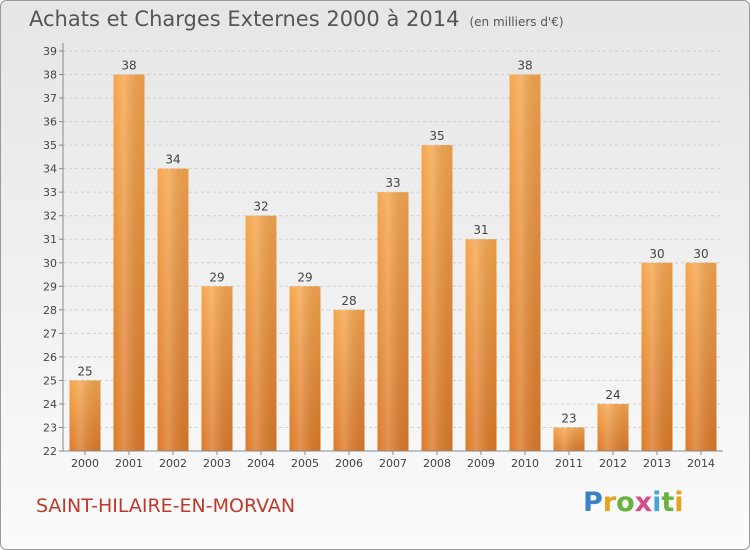 This screenshot has width=750, height=550. Describe the element at coordinates (244, 19) in the screenshot. I see `chart-title-text: Achats et Charges Externes 2000 à 2014` at that location.